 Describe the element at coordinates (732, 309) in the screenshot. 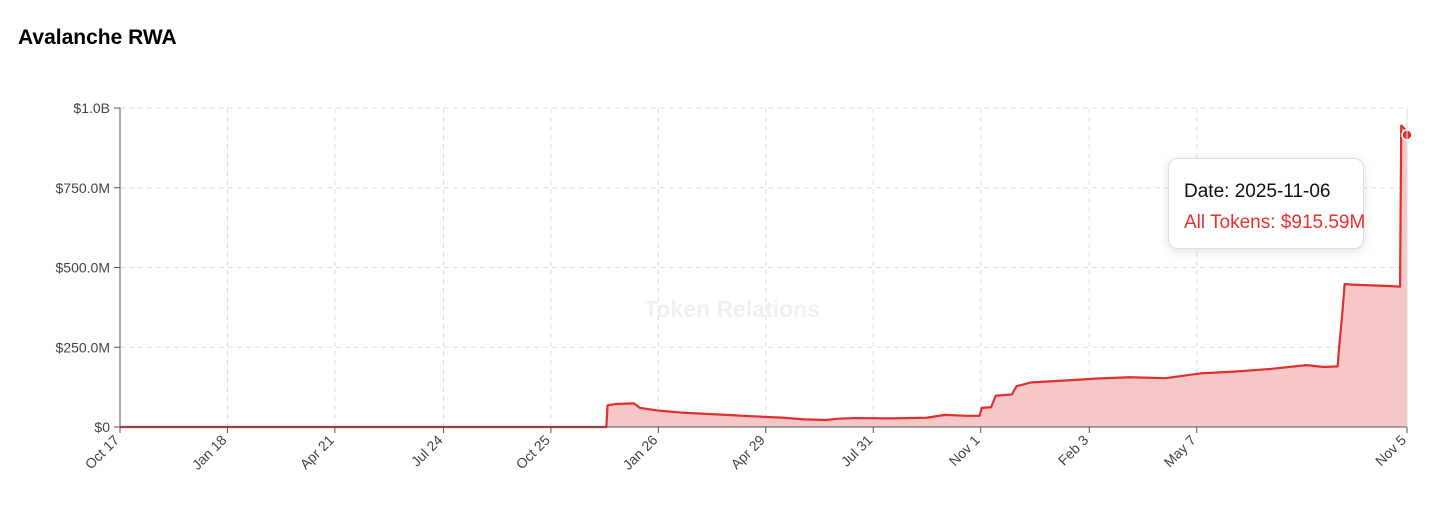

I see `watermark: Token Relations` at that location.